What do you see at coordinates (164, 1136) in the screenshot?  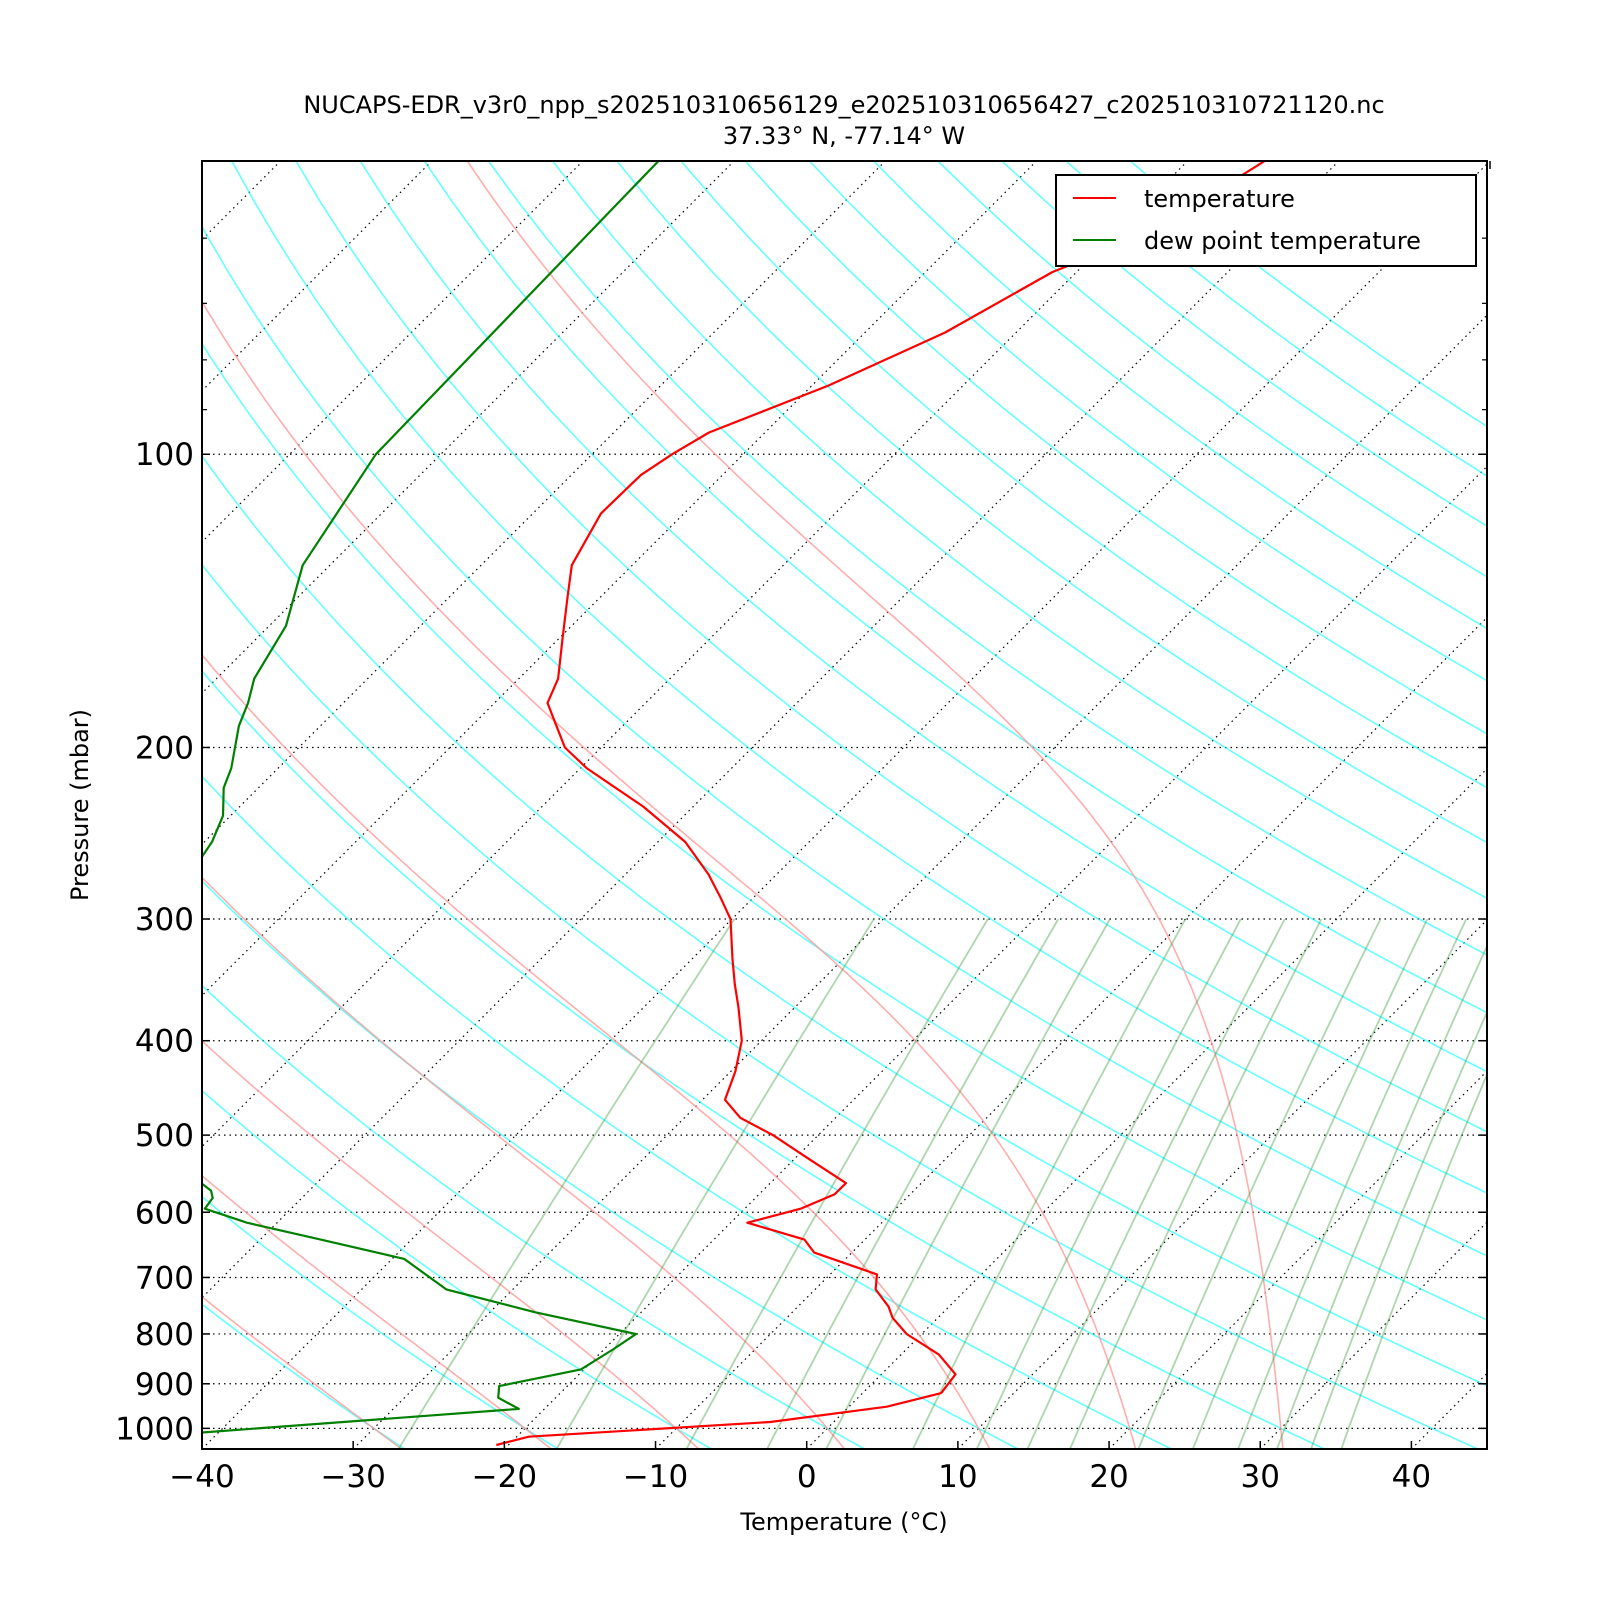 I see `y-tick-label: 500` at bounding box center [164, 1136].